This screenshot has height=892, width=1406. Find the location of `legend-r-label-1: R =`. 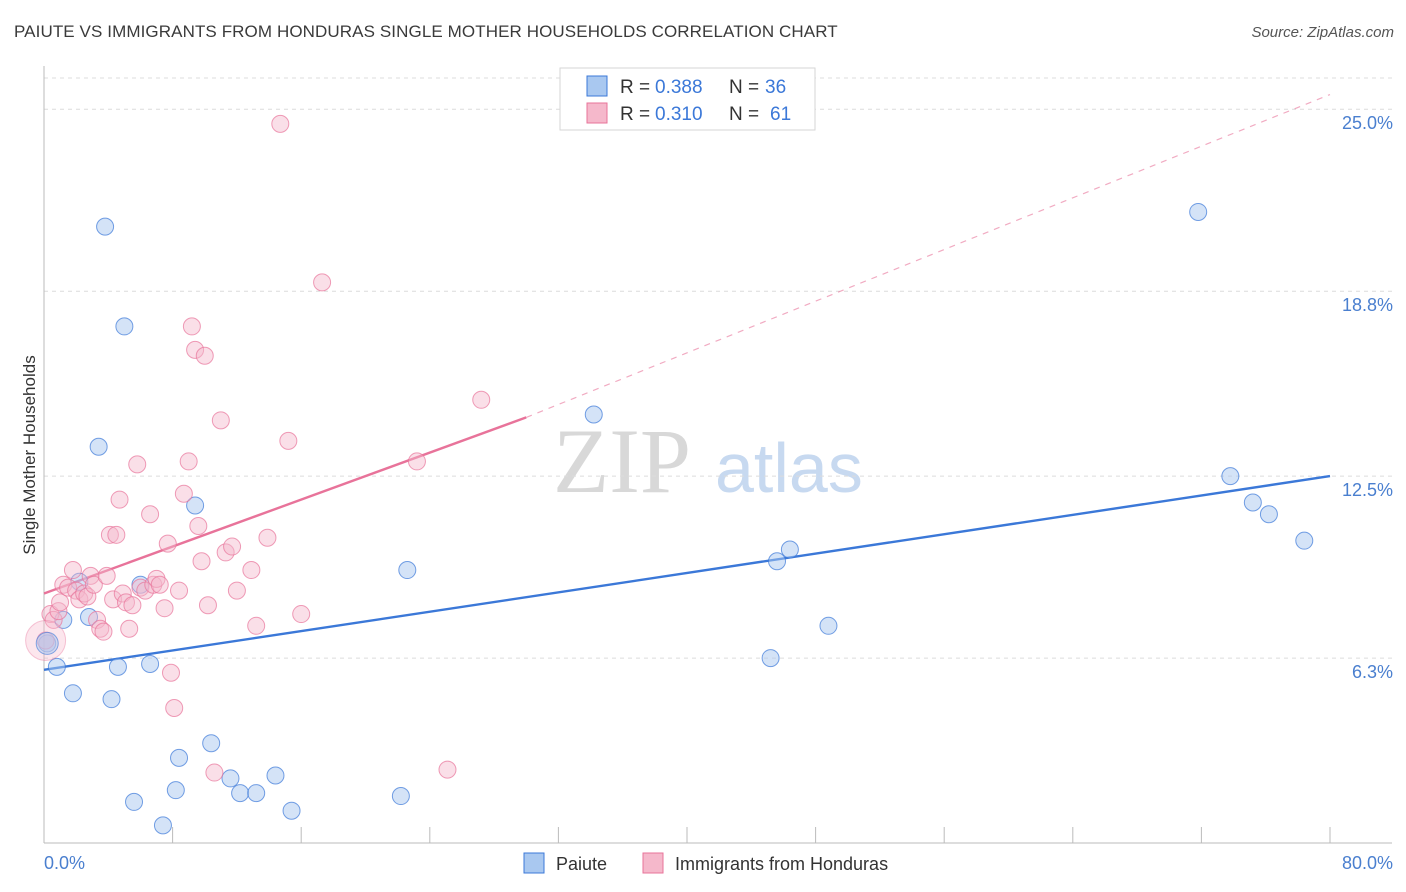

legend-r-label-1: R = is located at coordinates (635, 87).